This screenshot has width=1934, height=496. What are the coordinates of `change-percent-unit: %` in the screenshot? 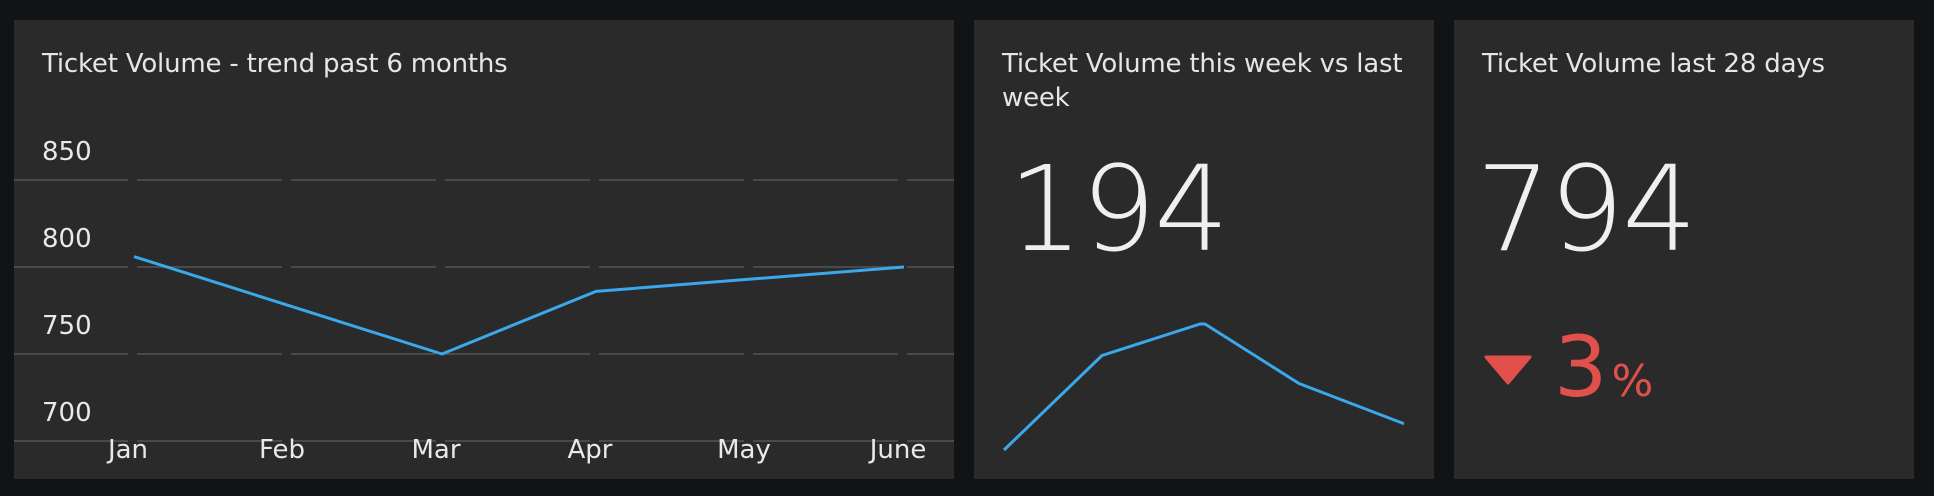 It's located at (1632, 381).